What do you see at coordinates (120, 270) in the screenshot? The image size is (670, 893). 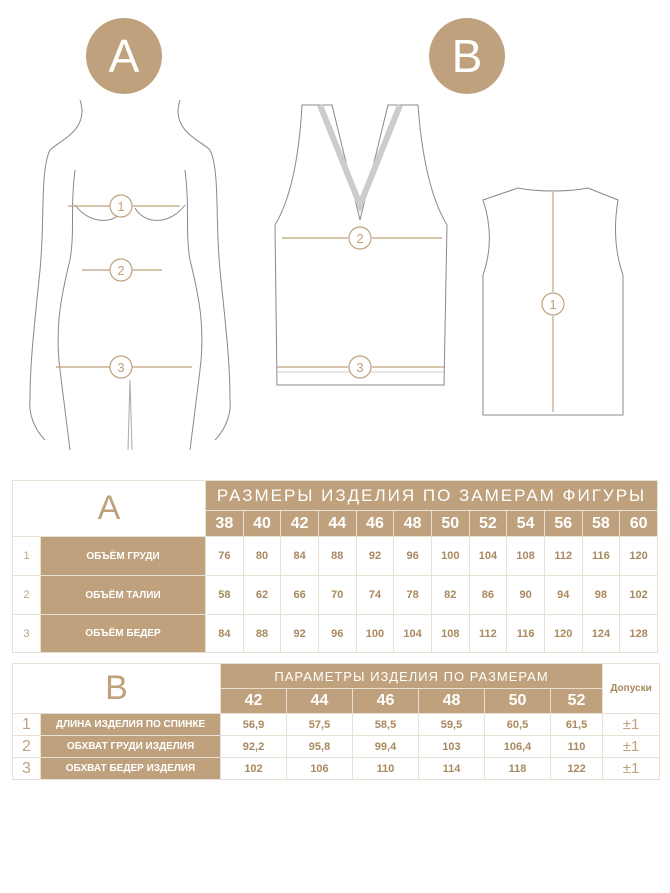 I see `marker-2: 2` at bounding box center [120, 270].